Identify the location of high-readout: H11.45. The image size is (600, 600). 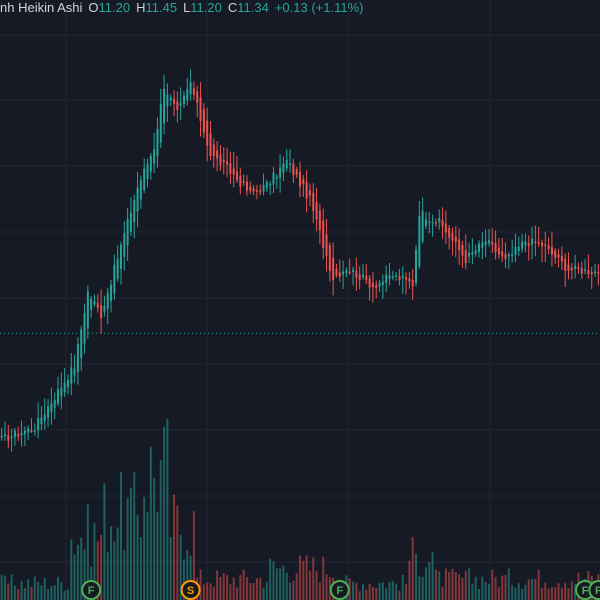
(157, 7).